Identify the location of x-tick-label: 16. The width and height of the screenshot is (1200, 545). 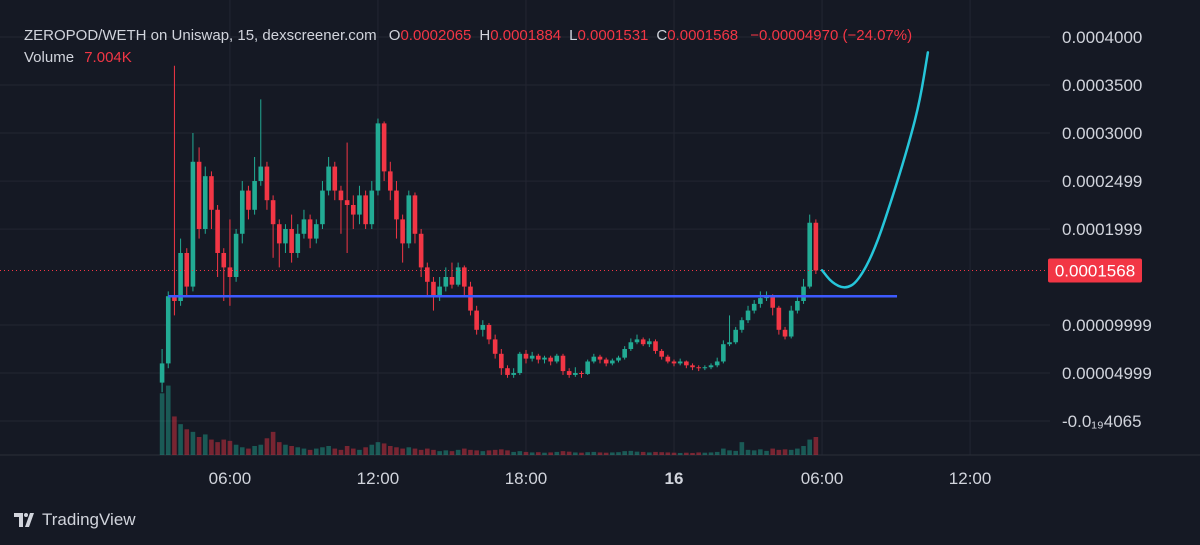
(674, 478).